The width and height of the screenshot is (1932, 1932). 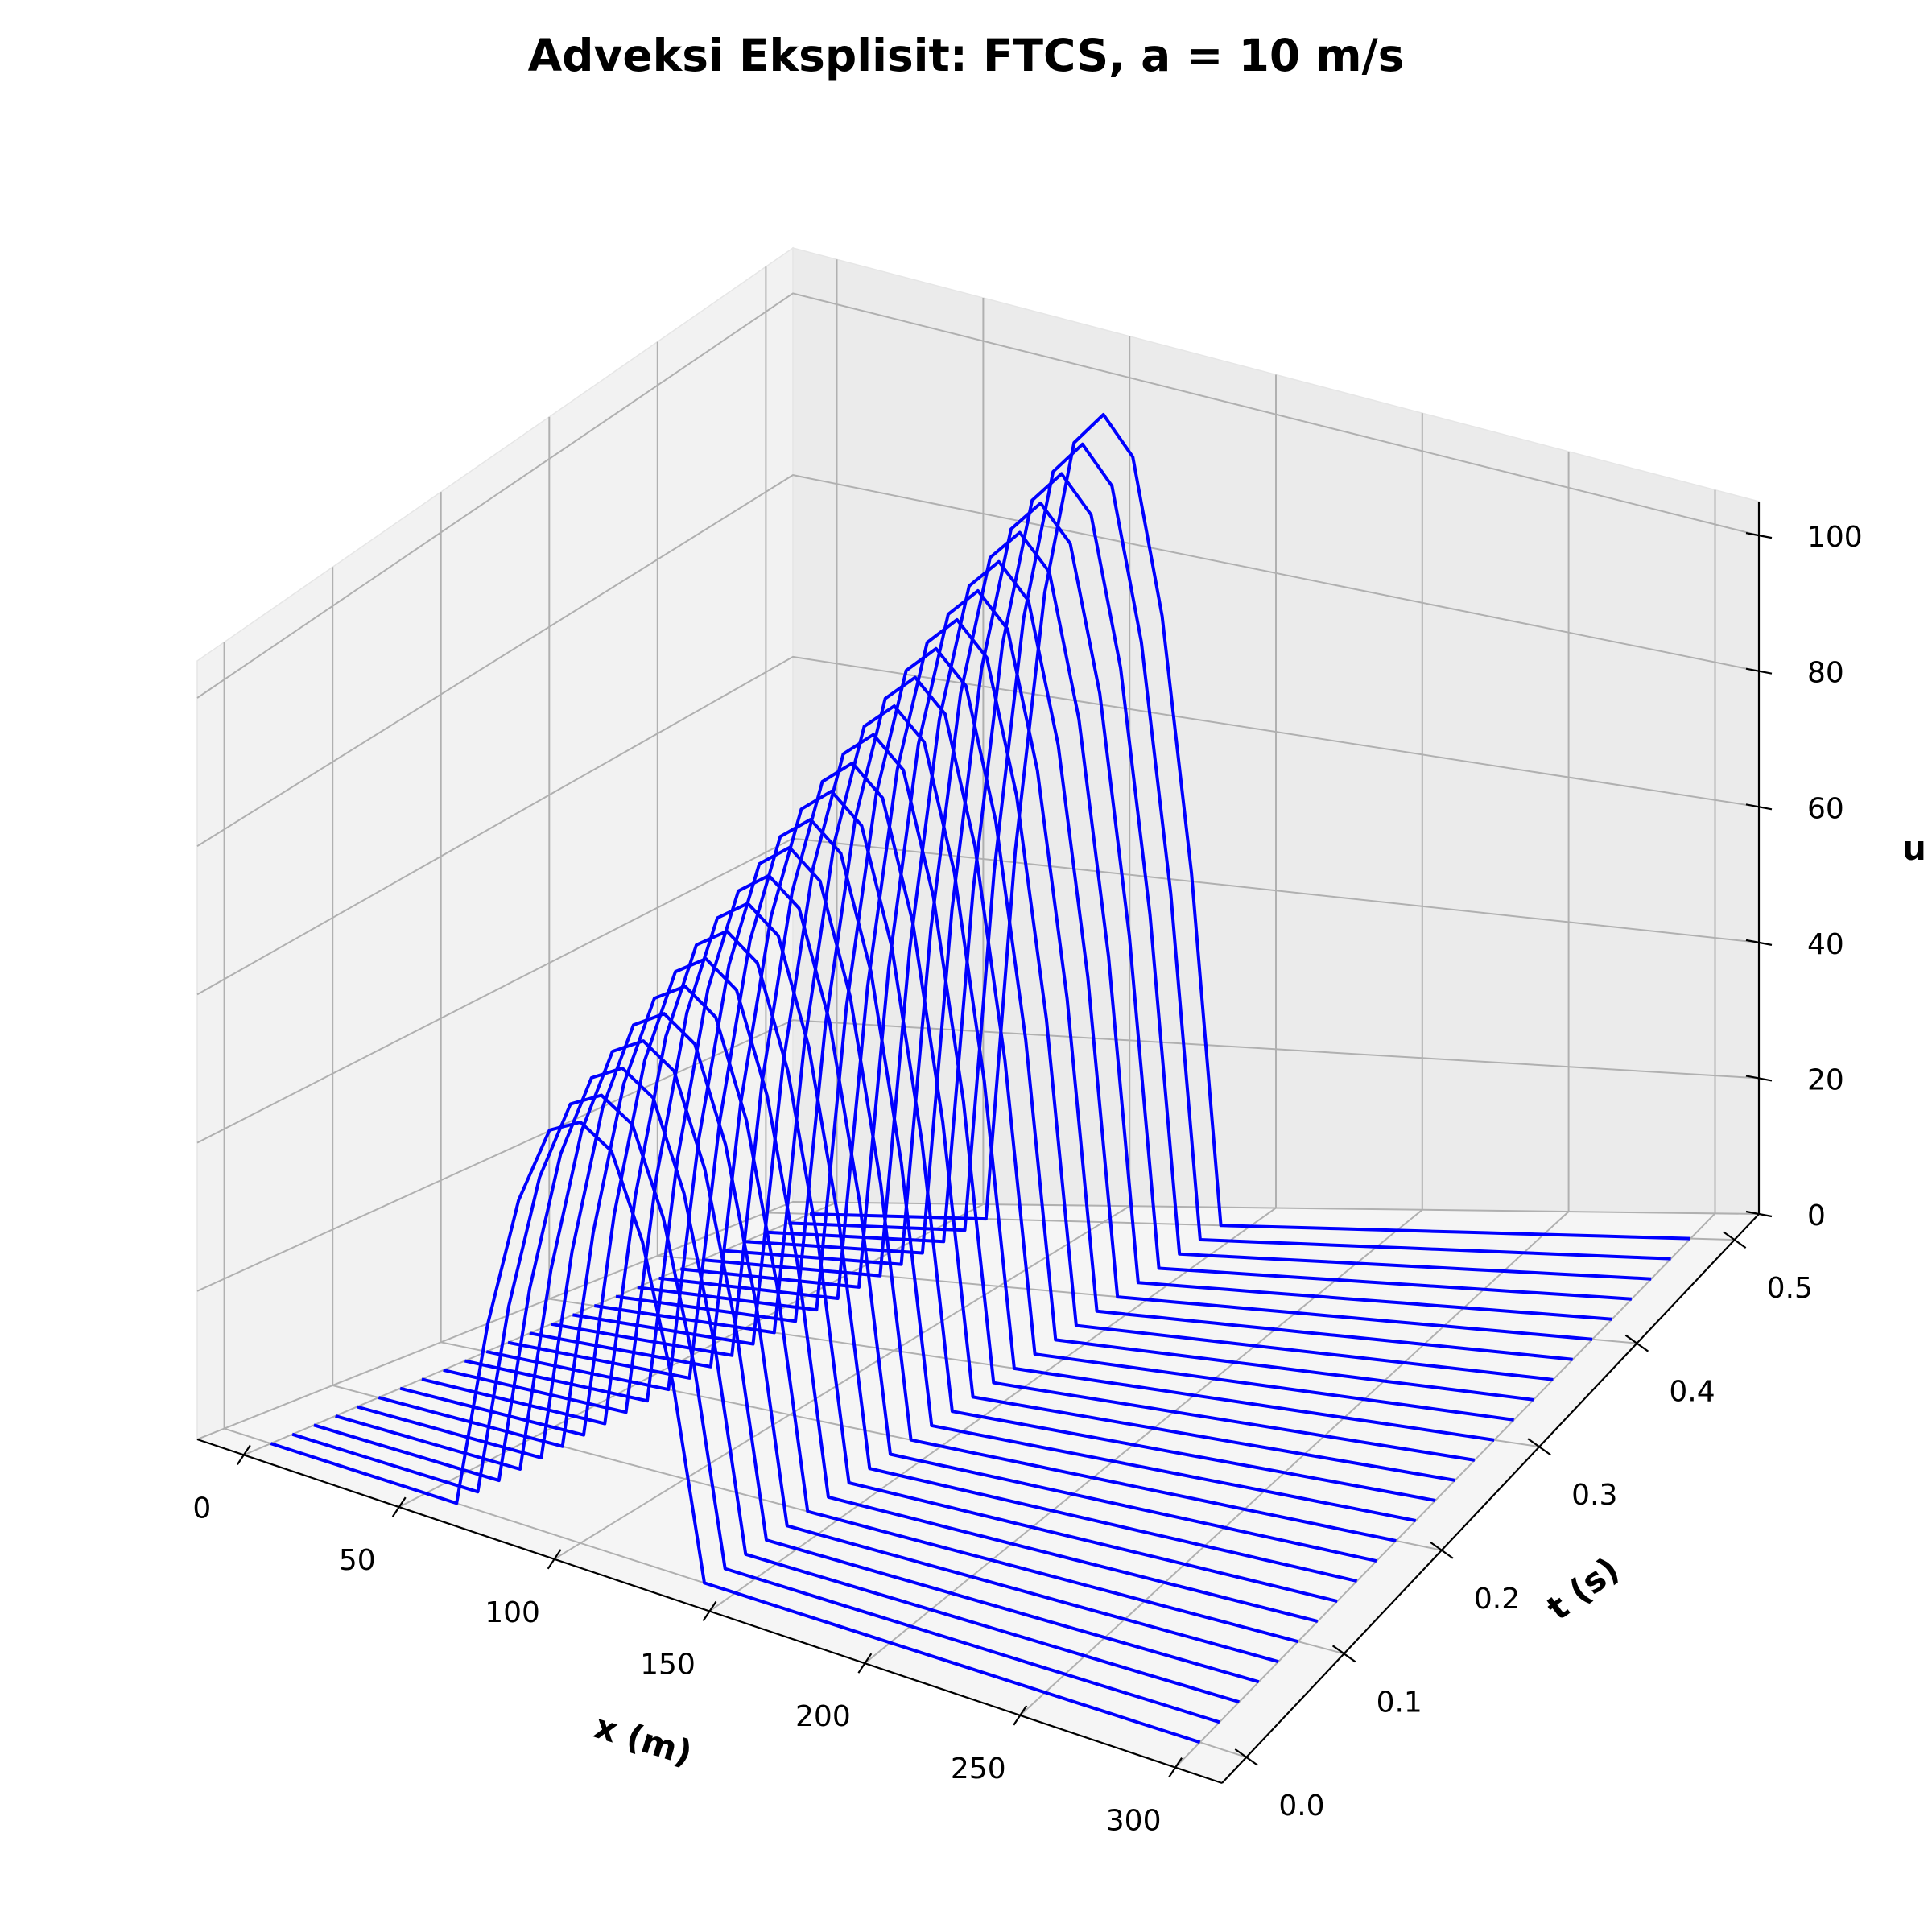 I want to click on x-tick-label: 0, so click(x=201, y=1508).